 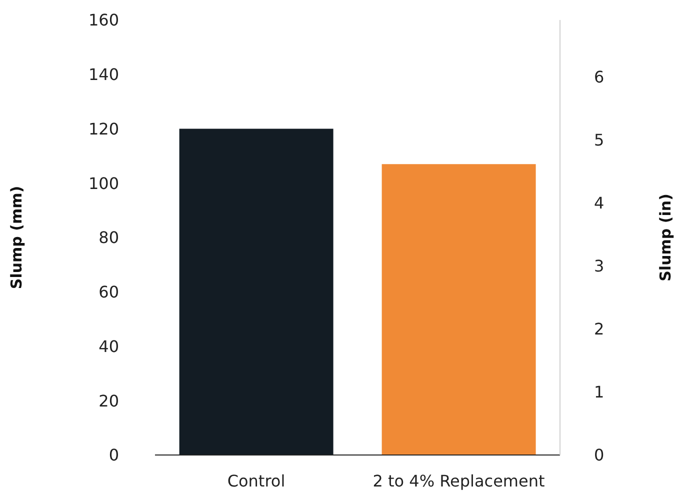 What do you see at coordinates (103, 128) in the screenshot?
I see `y-tick-label: 120` at bounding box center [103, 128].